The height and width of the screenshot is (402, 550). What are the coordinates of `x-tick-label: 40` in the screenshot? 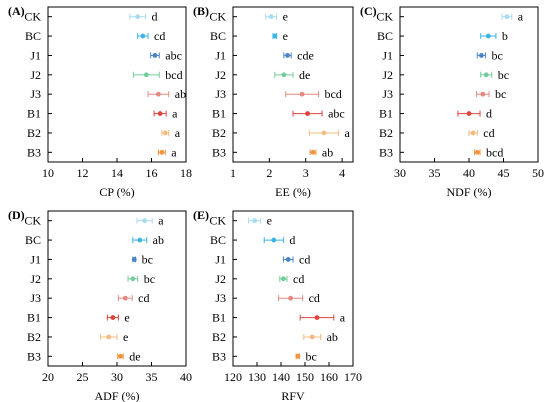 It's located at (186, 377).